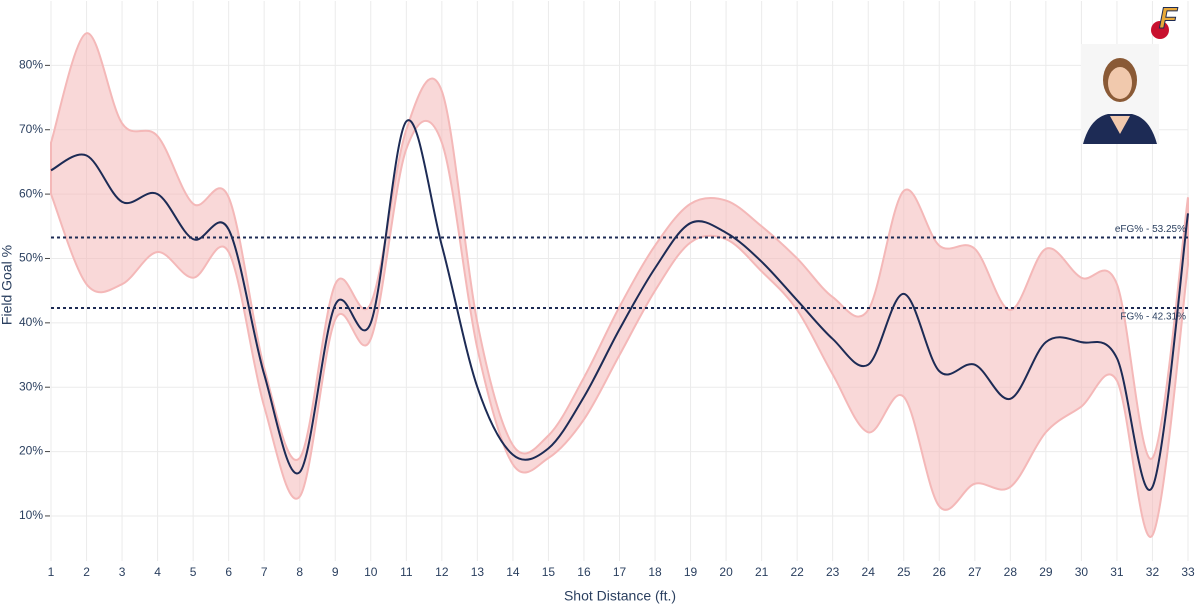  What do you see at coordinates (371, 572) in the screenshot?
I see `x-tick-label: 10` at bounding box center [371, 572].